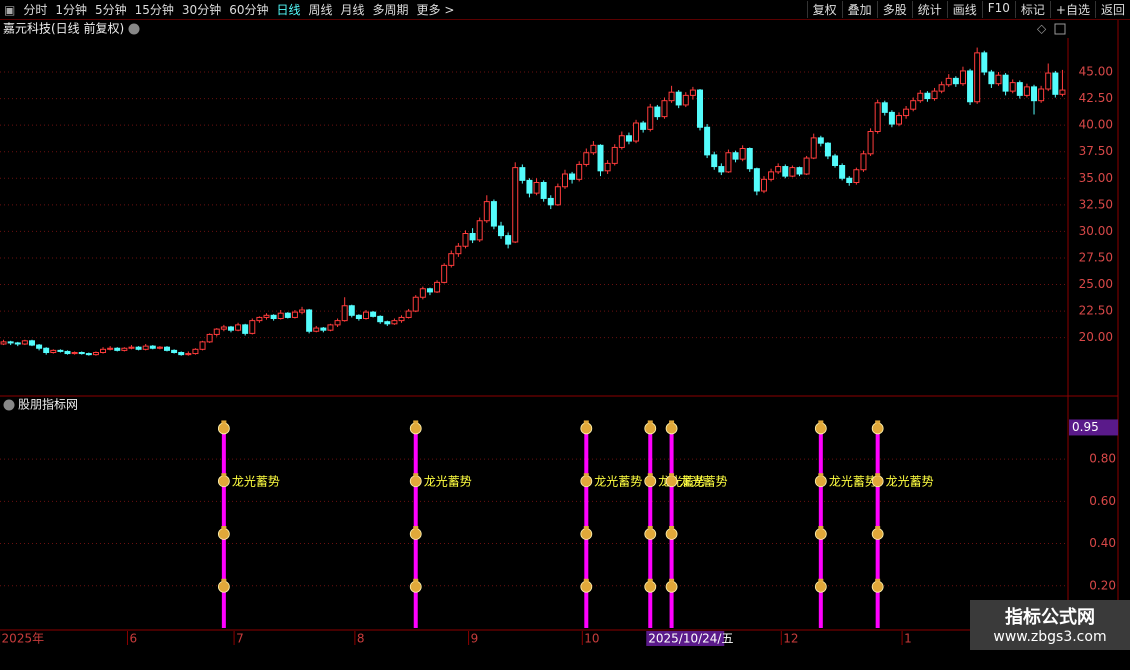 The height and width of the screenshot is (670, 1130). I want to click on period-button: 更多 >, so click(435, 10).